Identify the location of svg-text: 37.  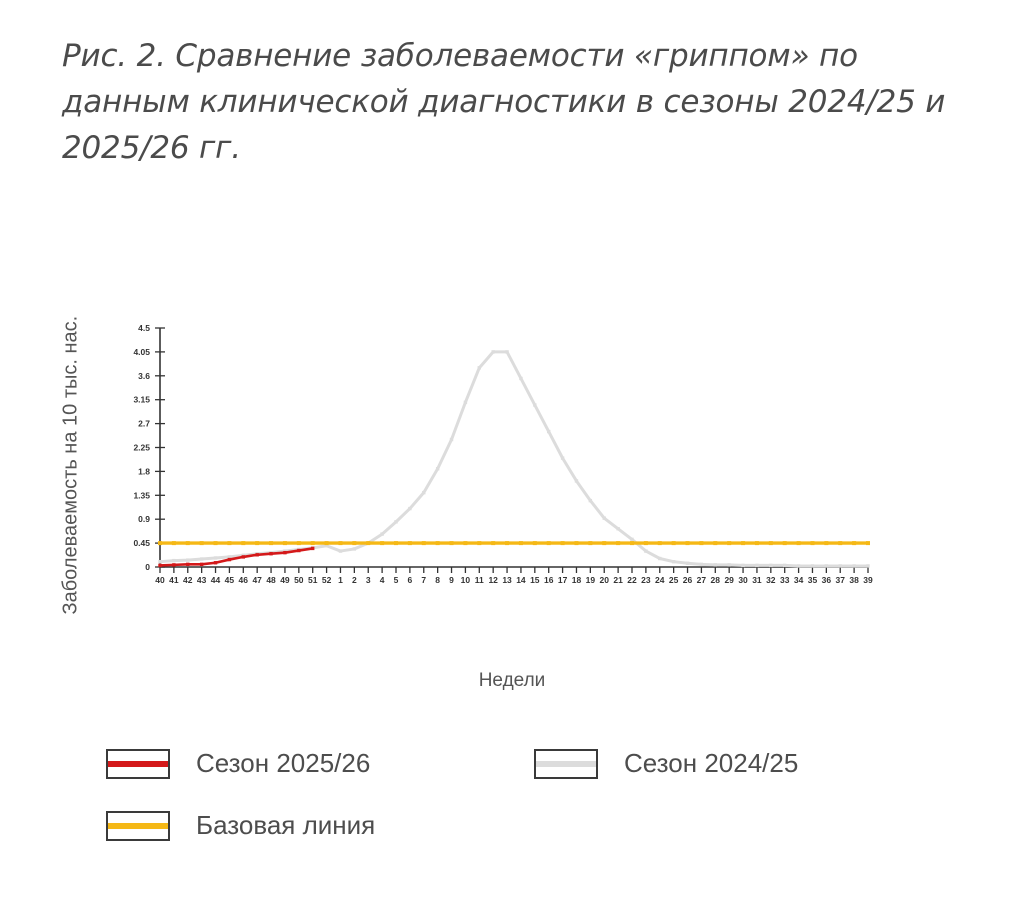
(841, 580).